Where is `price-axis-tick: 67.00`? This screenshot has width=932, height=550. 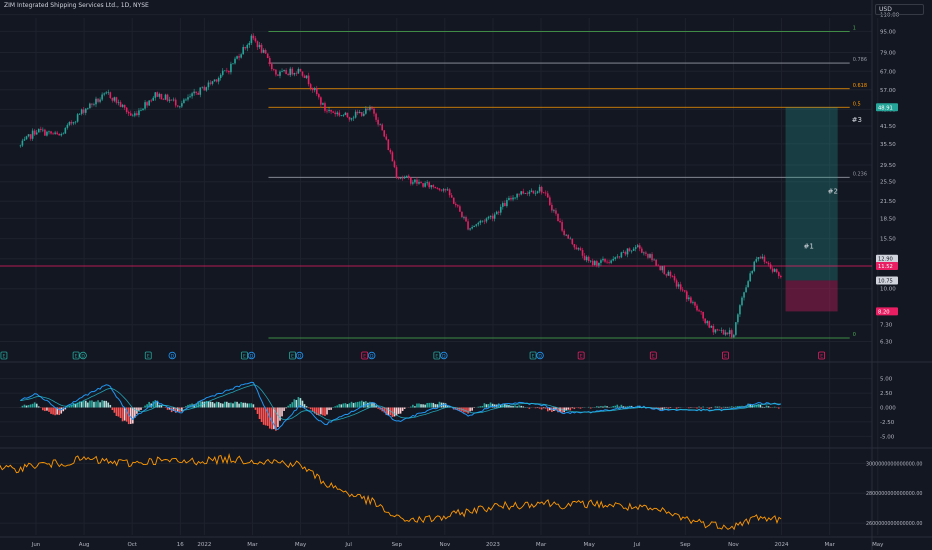
price-axis-tick: 67.00 is located at coordinates (888, 72).